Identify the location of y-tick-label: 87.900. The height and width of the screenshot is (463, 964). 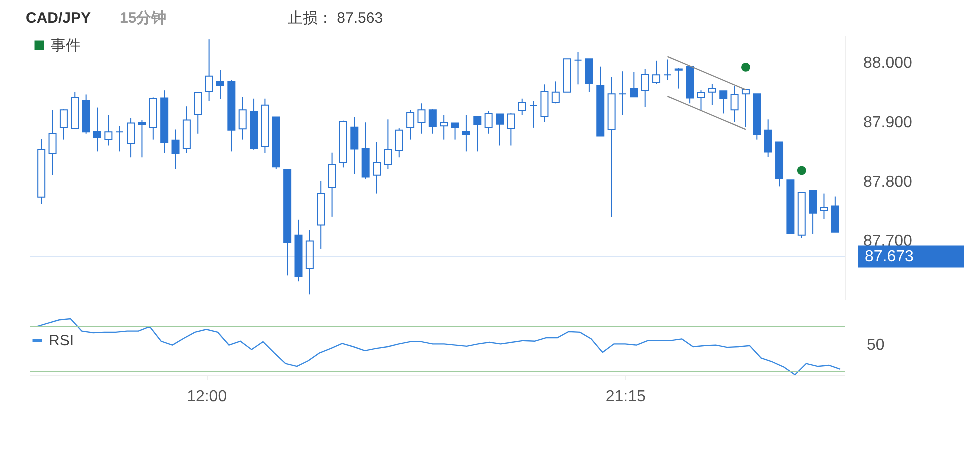
(888, 123).